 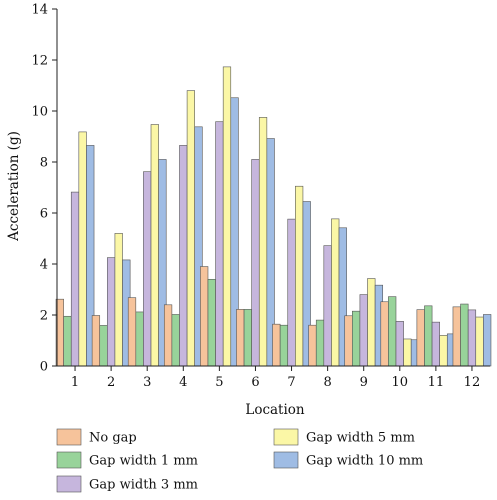 What do you see at coordinates (44, 316) in the screenshot?
I see `y-tick-label: 2` at bounding box center [44, 316].